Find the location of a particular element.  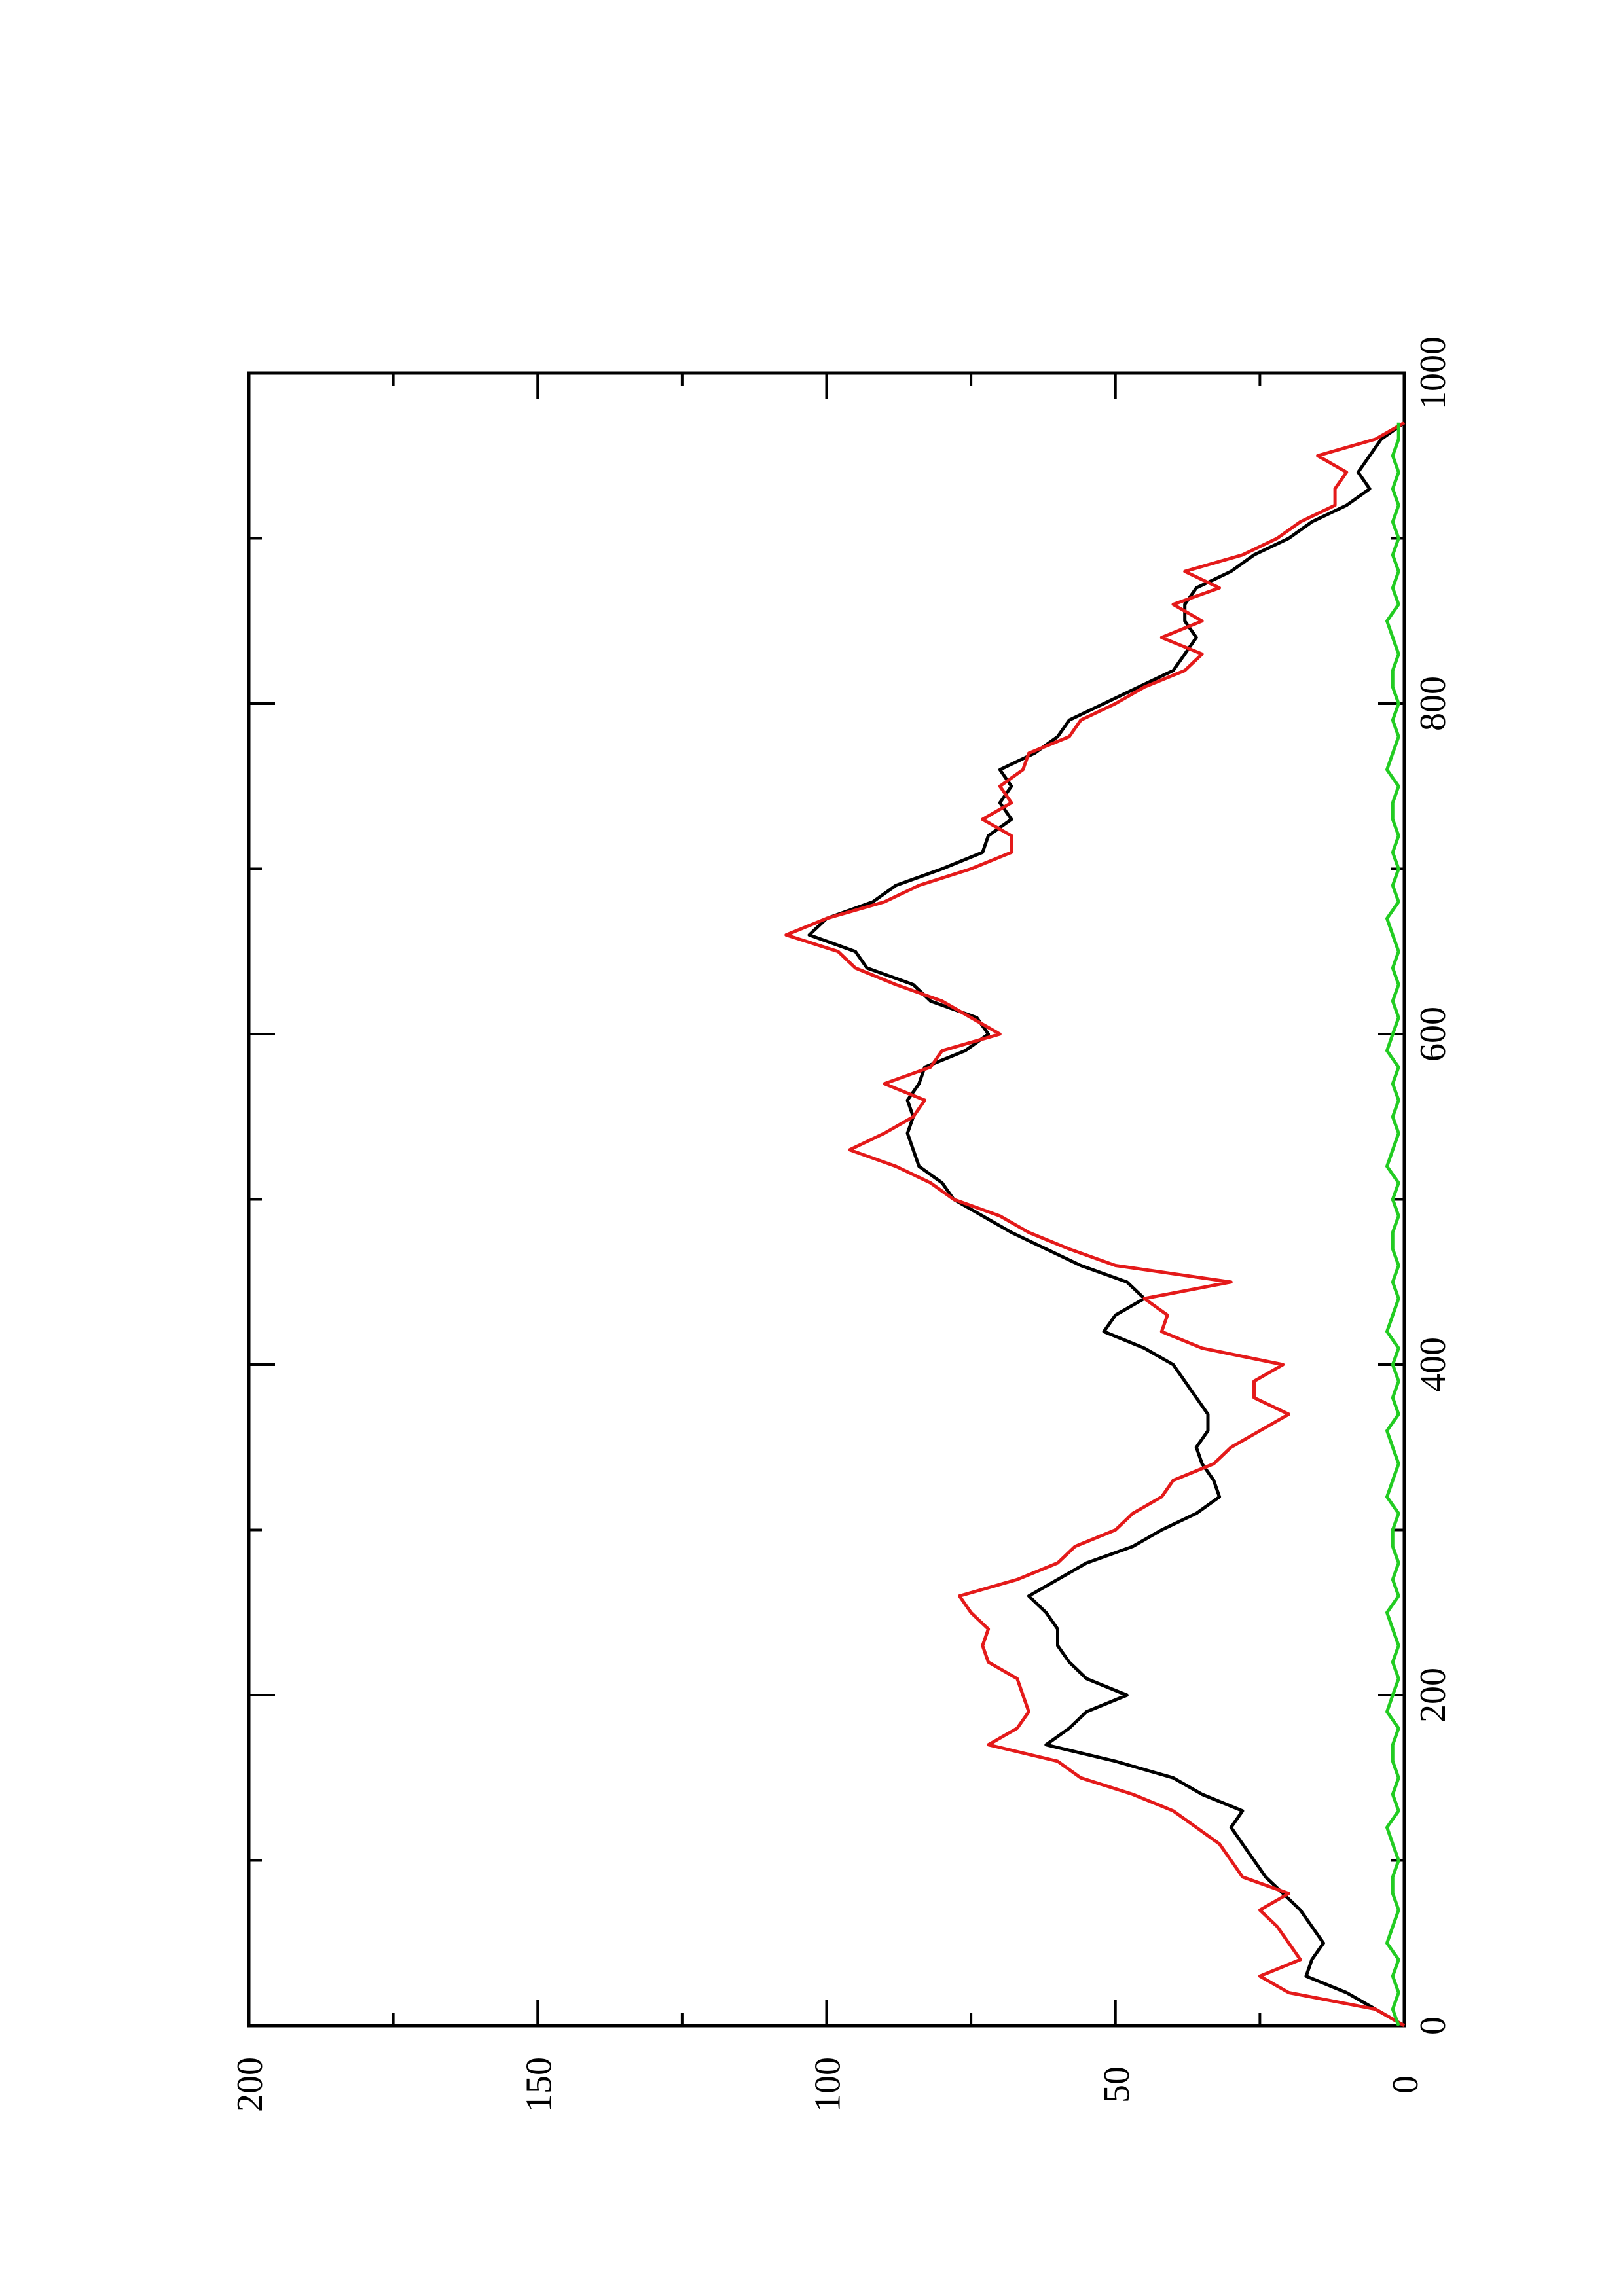

x-tick-label: 400 is located at coordinates (1433, 1364).